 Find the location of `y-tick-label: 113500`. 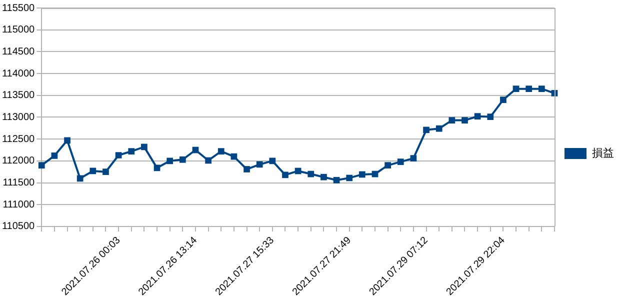

y-tick-label: 113500 is located at coordinates (19, 96).